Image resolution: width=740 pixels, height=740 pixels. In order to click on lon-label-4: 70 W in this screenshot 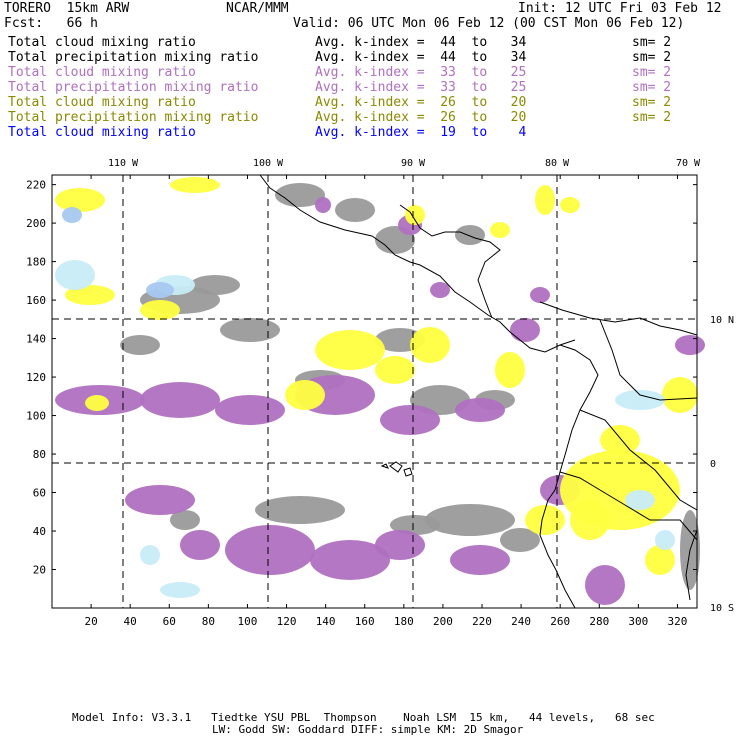, I will do `click(688, 163)`.